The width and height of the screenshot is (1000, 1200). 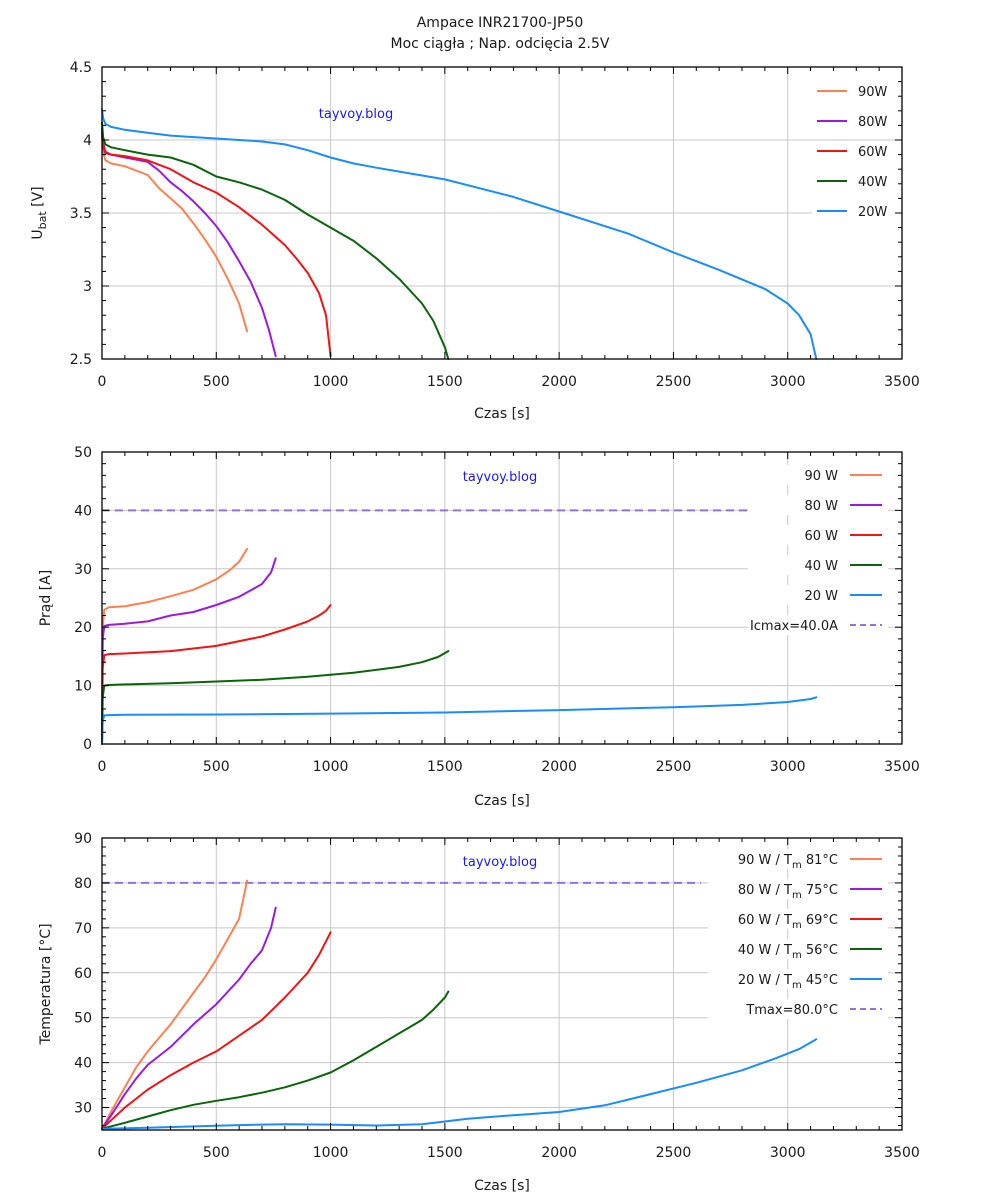 I want to click on y-tick-label: 2.5, so click(x=81, y=360).